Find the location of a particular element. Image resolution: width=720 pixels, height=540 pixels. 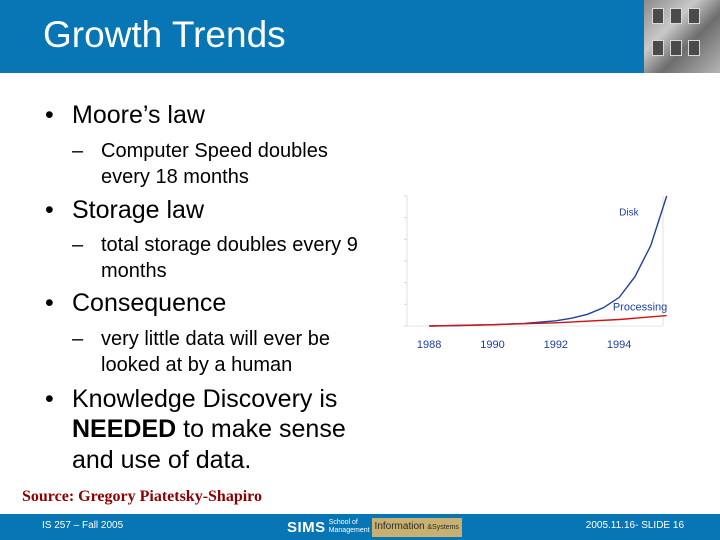

bullet-text-rest: to make sense is located at coordinates (261, 429).